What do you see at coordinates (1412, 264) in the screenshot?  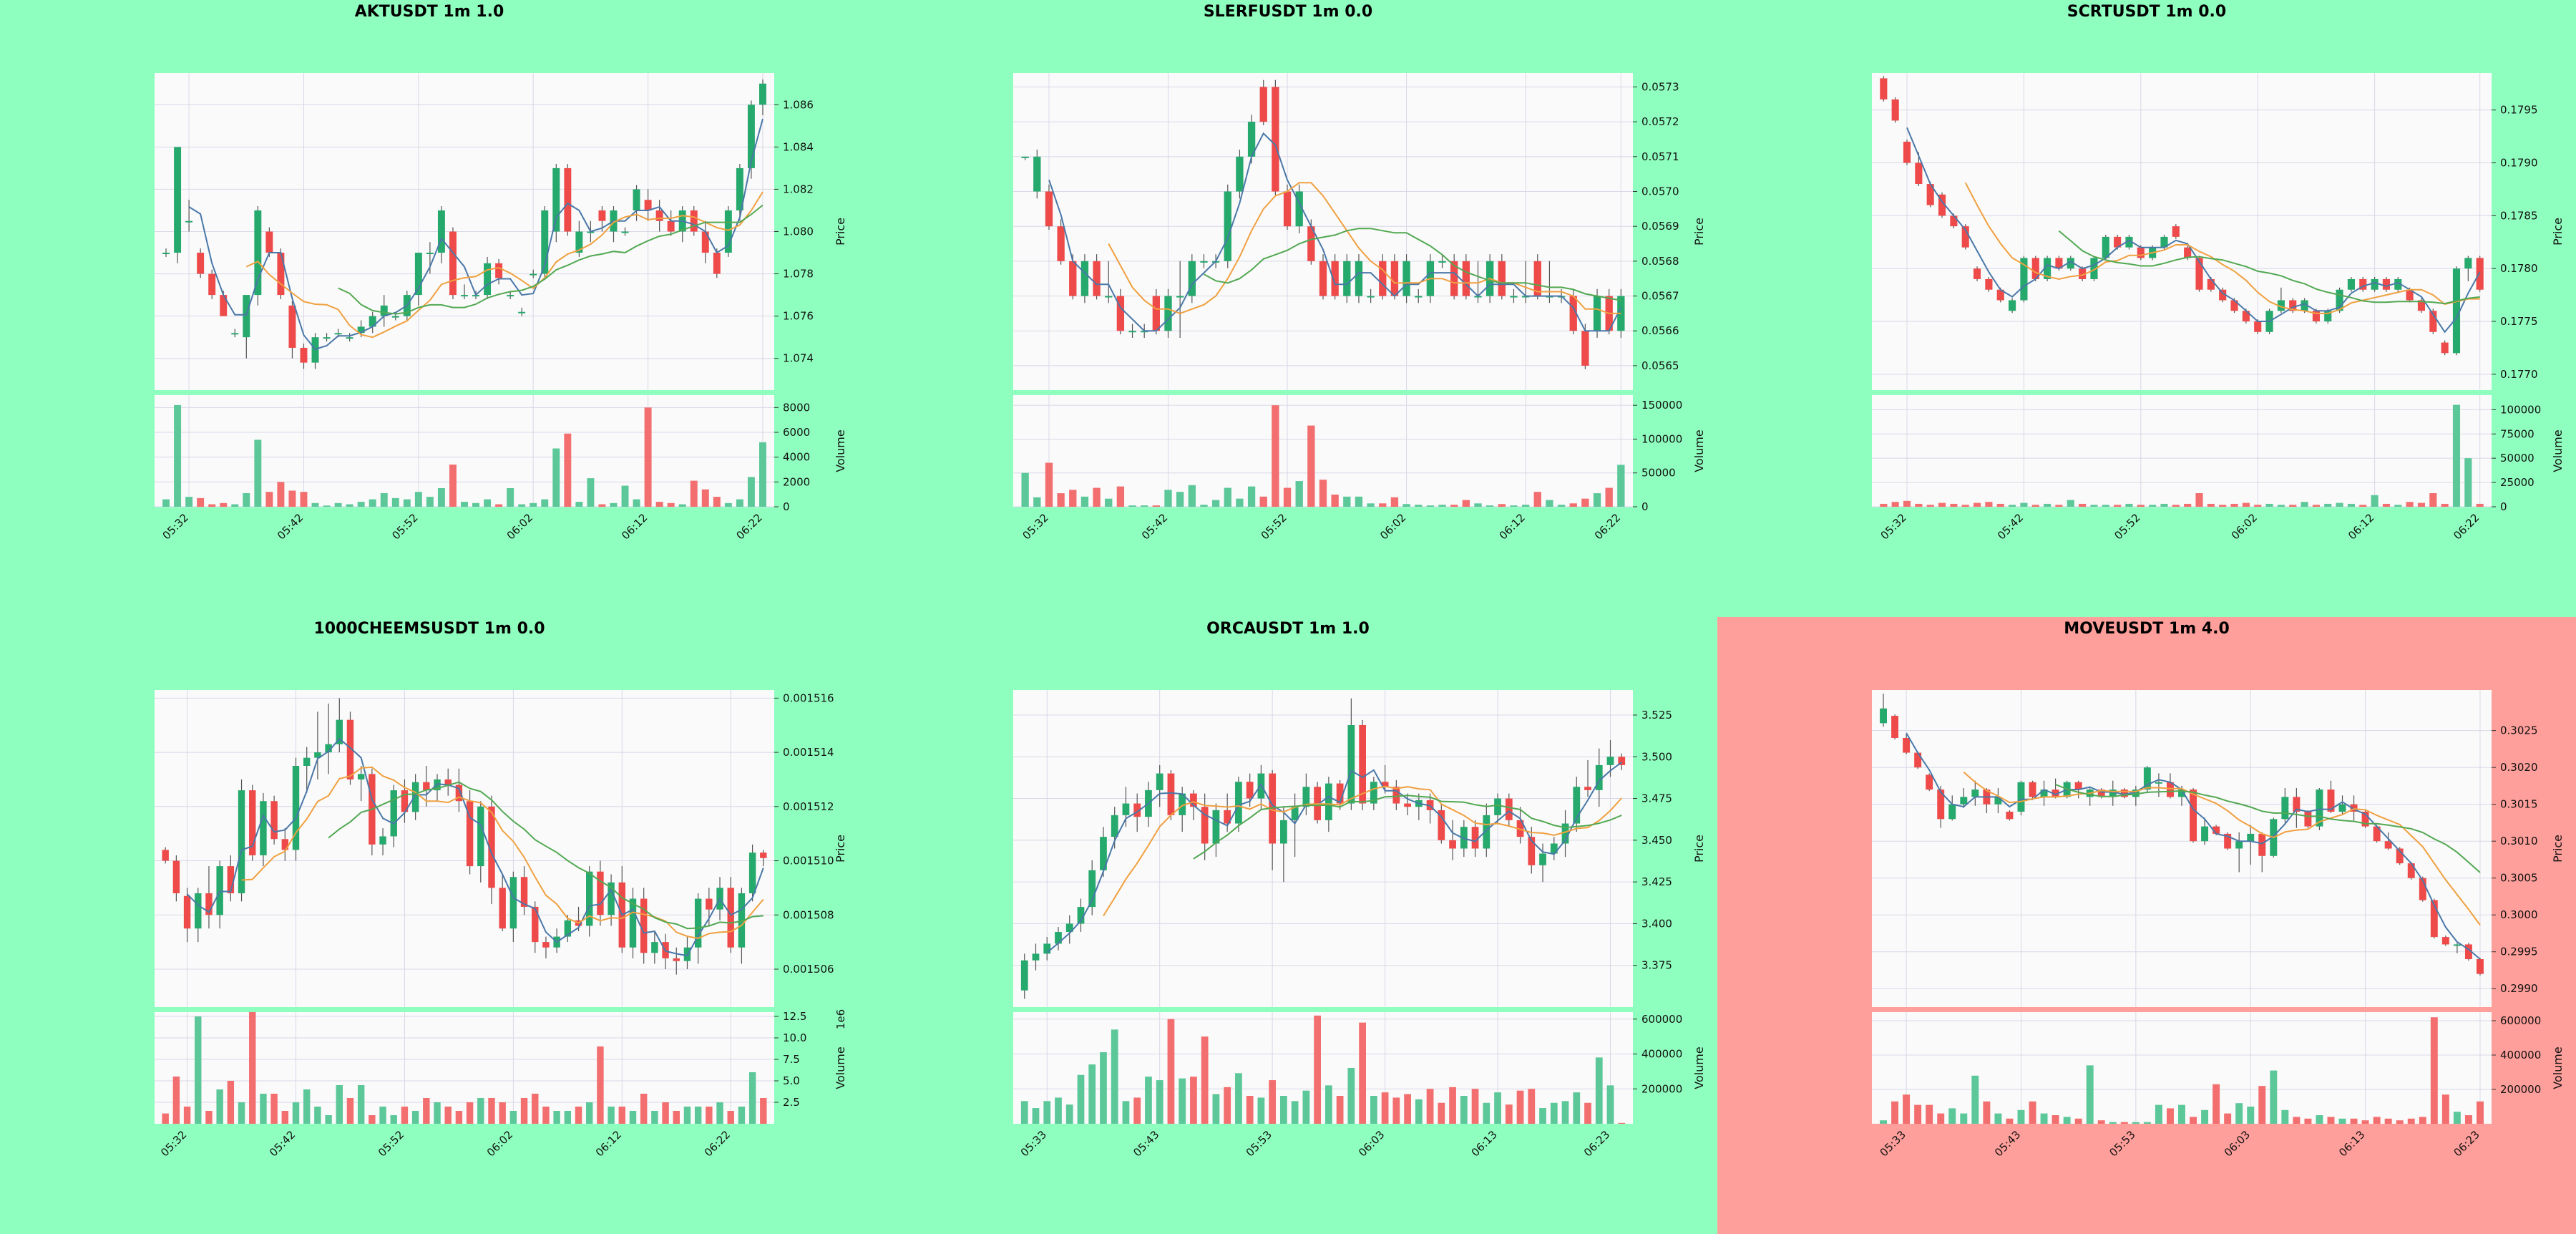 I see `ma-slow-line` at bounding box center [1412, 264].